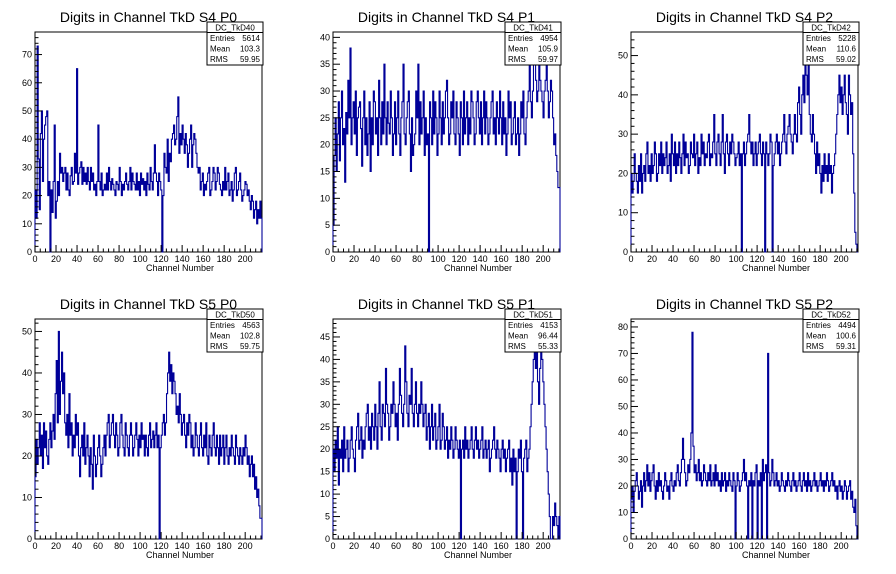 Image resolution: width=896 pixels, height=574 pixels. What do you see at coordinates (251, 325) in the screenshot?
I see `stats-value: 4563` at bounding box center [251, 325].